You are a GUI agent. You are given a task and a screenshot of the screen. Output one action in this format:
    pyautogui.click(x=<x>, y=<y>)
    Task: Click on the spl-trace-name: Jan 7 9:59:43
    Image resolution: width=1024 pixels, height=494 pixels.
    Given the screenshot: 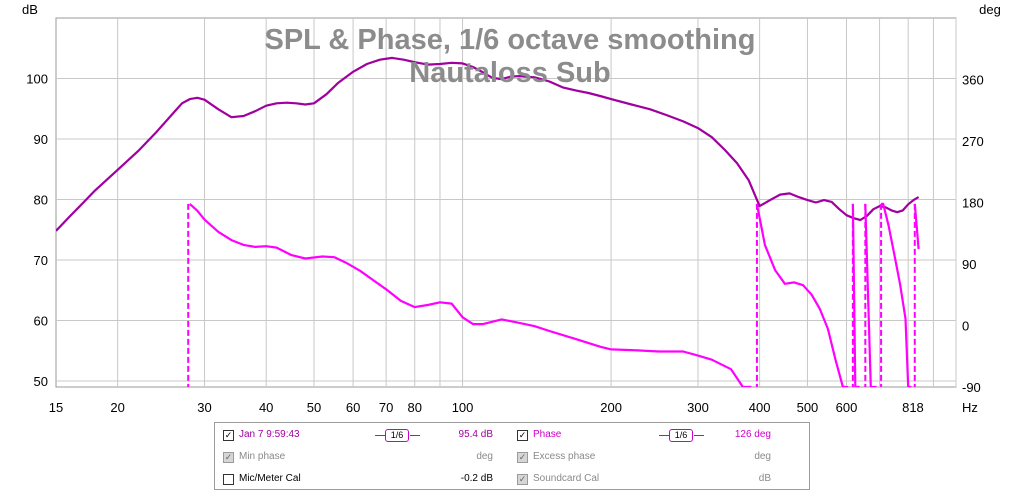 What is the action you would take?
    pyautogui.click(x=269, y=434)
    